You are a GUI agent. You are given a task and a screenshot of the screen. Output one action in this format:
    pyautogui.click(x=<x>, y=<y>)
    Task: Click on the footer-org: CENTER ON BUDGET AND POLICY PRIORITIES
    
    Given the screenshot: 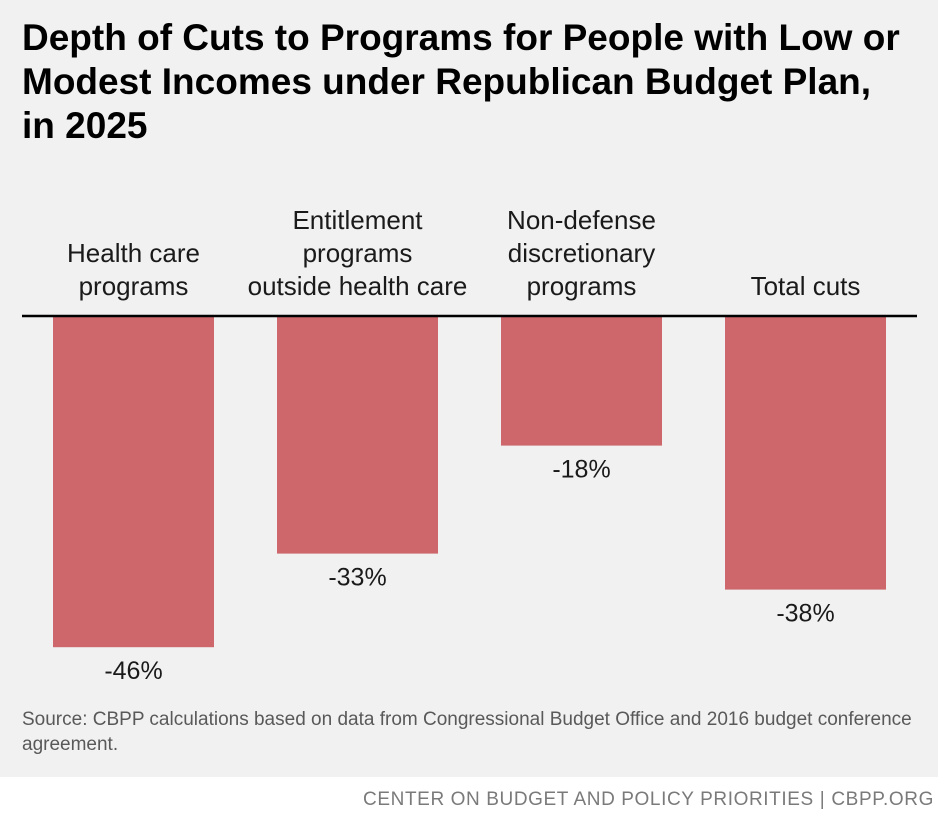 What is the action you would take?
    pyautogui.click(x=588, y=799)
    